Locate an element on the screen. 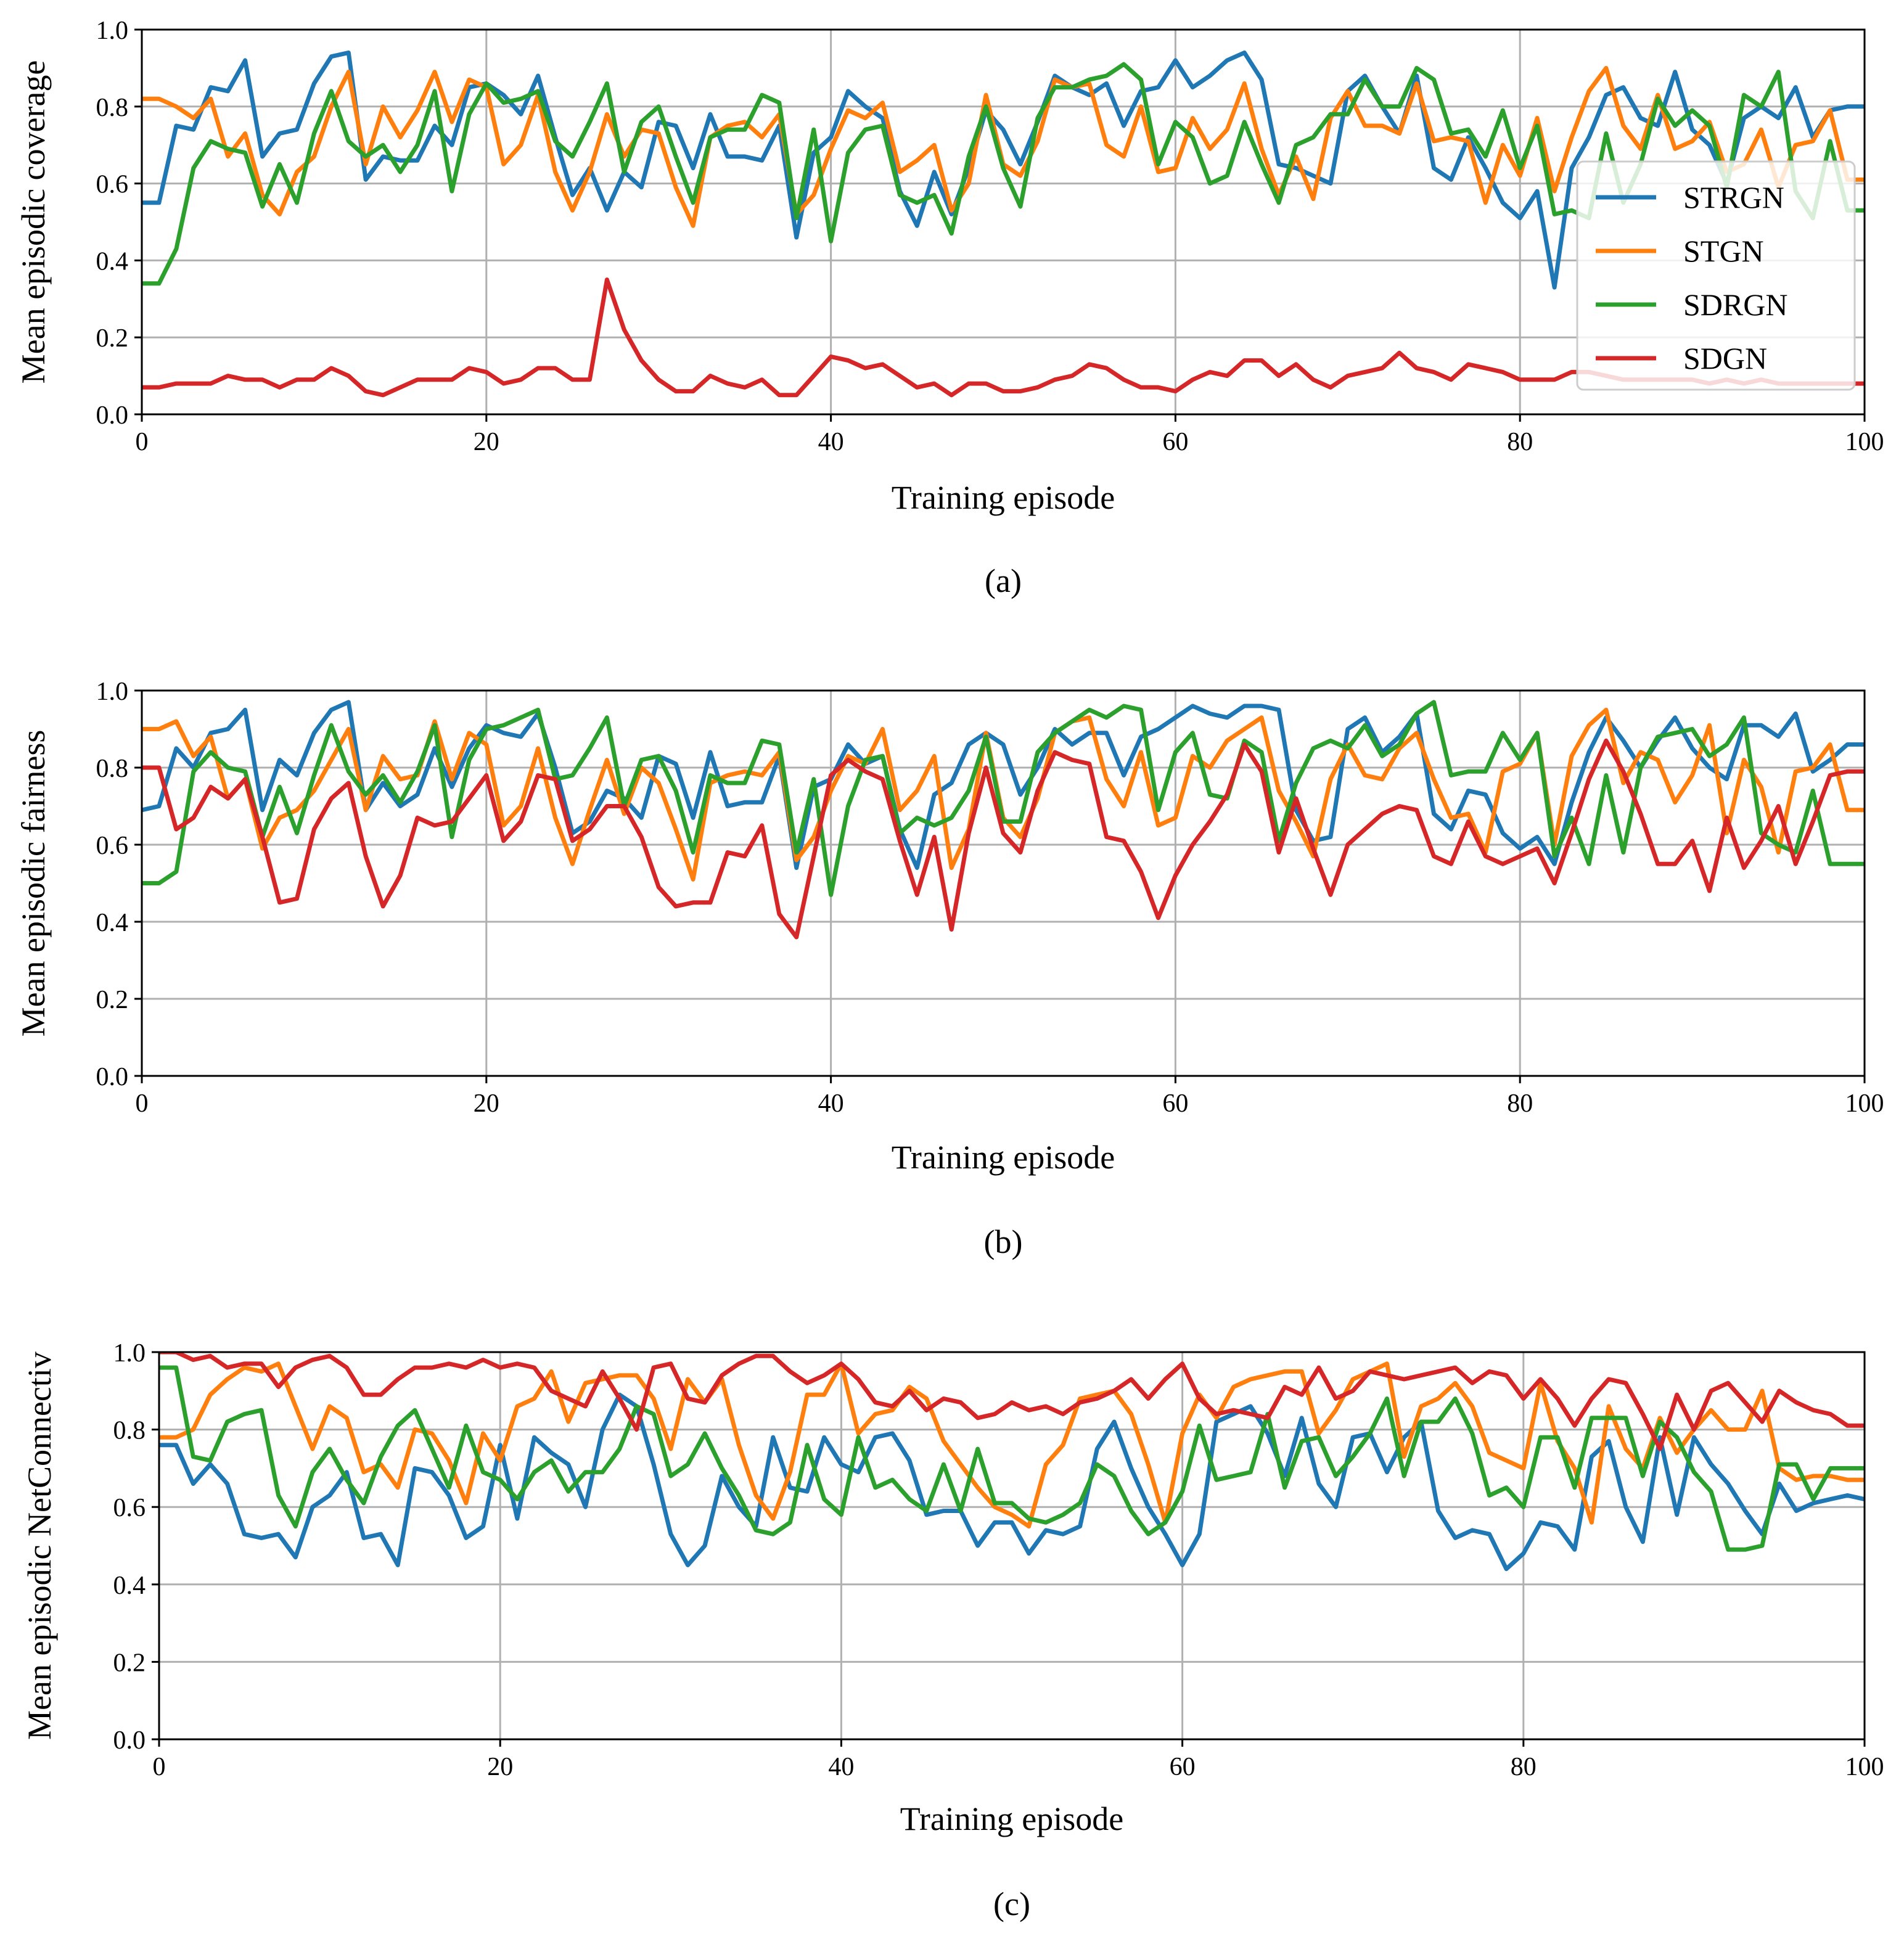  y-axis-label: Mean episodic fairness is located at coordinates (33, 883).